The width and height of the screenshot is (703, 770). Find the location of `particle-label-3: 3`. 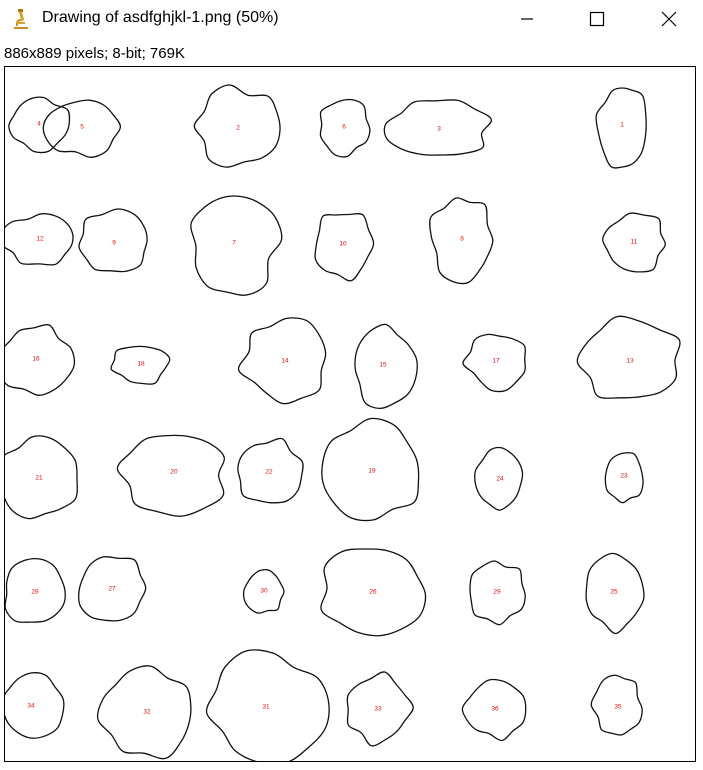

particle-label-3: 3 is located at coordinates (439, 129).